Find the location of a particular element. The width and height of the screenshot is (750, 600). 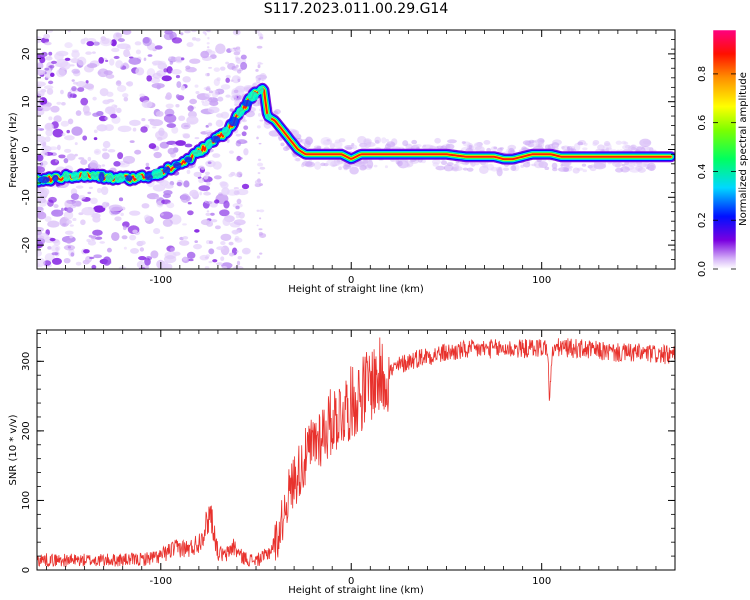

spectrogram-x-tick-label: -100 is located at coordinates (160, 280).